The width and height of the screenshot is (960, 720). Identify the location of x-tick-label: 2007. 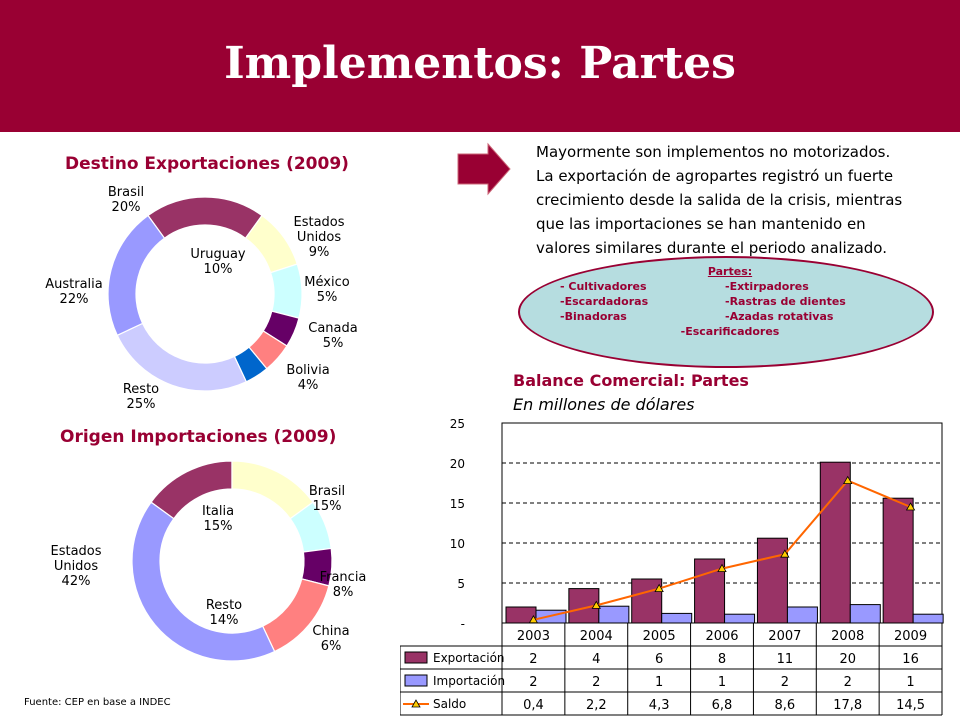
(784, 636).